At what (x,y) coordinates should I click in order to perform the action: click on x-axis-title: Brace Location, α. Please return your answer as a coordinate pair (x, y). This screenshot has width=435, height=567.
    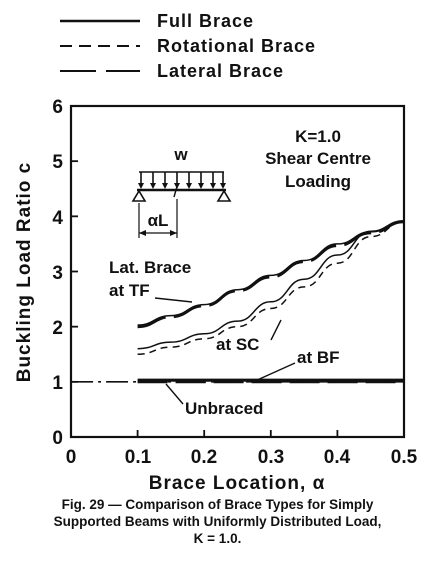
    Looking at the image, I should click on (237, 483).